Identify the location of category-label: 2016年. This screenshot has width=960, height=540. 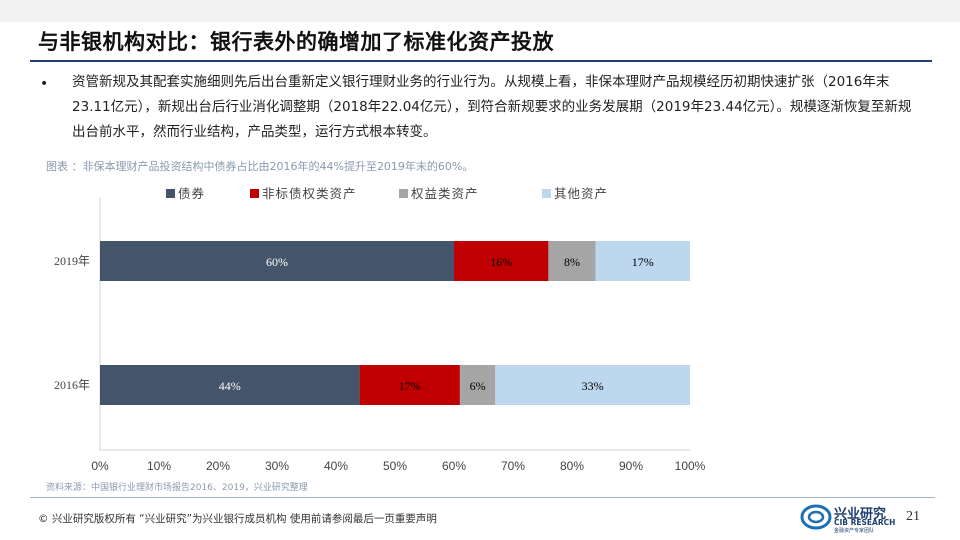
(72, 385).